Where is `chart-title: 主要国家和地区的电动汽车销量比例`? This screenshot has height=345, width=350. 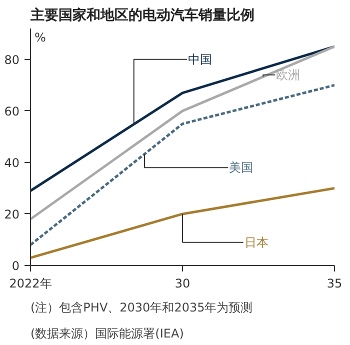
chart-title: 主要国家和地区的电动汽车销量比例 is located at coordinates (142, 15).